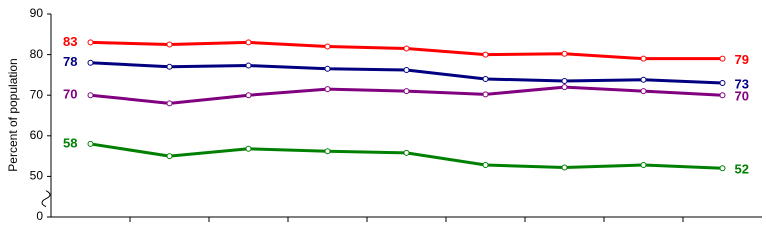 Image resolution: width=766 pixels, height=240 pixels. What do you see at coordinates (37, 135) in the screenshot?
I see `y-tick-label: 60` at bounding box center [37, 135].